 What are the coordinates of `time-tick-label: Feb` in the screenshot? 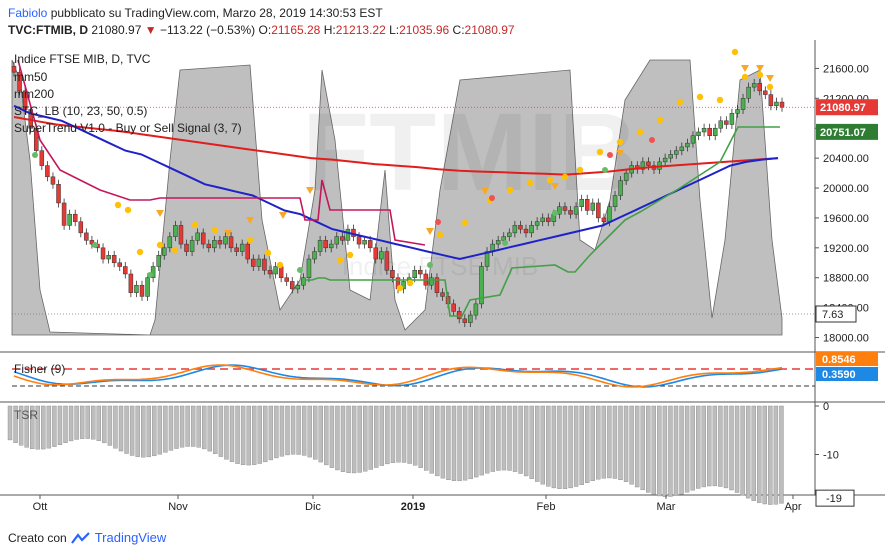 It's located at (546, 507).